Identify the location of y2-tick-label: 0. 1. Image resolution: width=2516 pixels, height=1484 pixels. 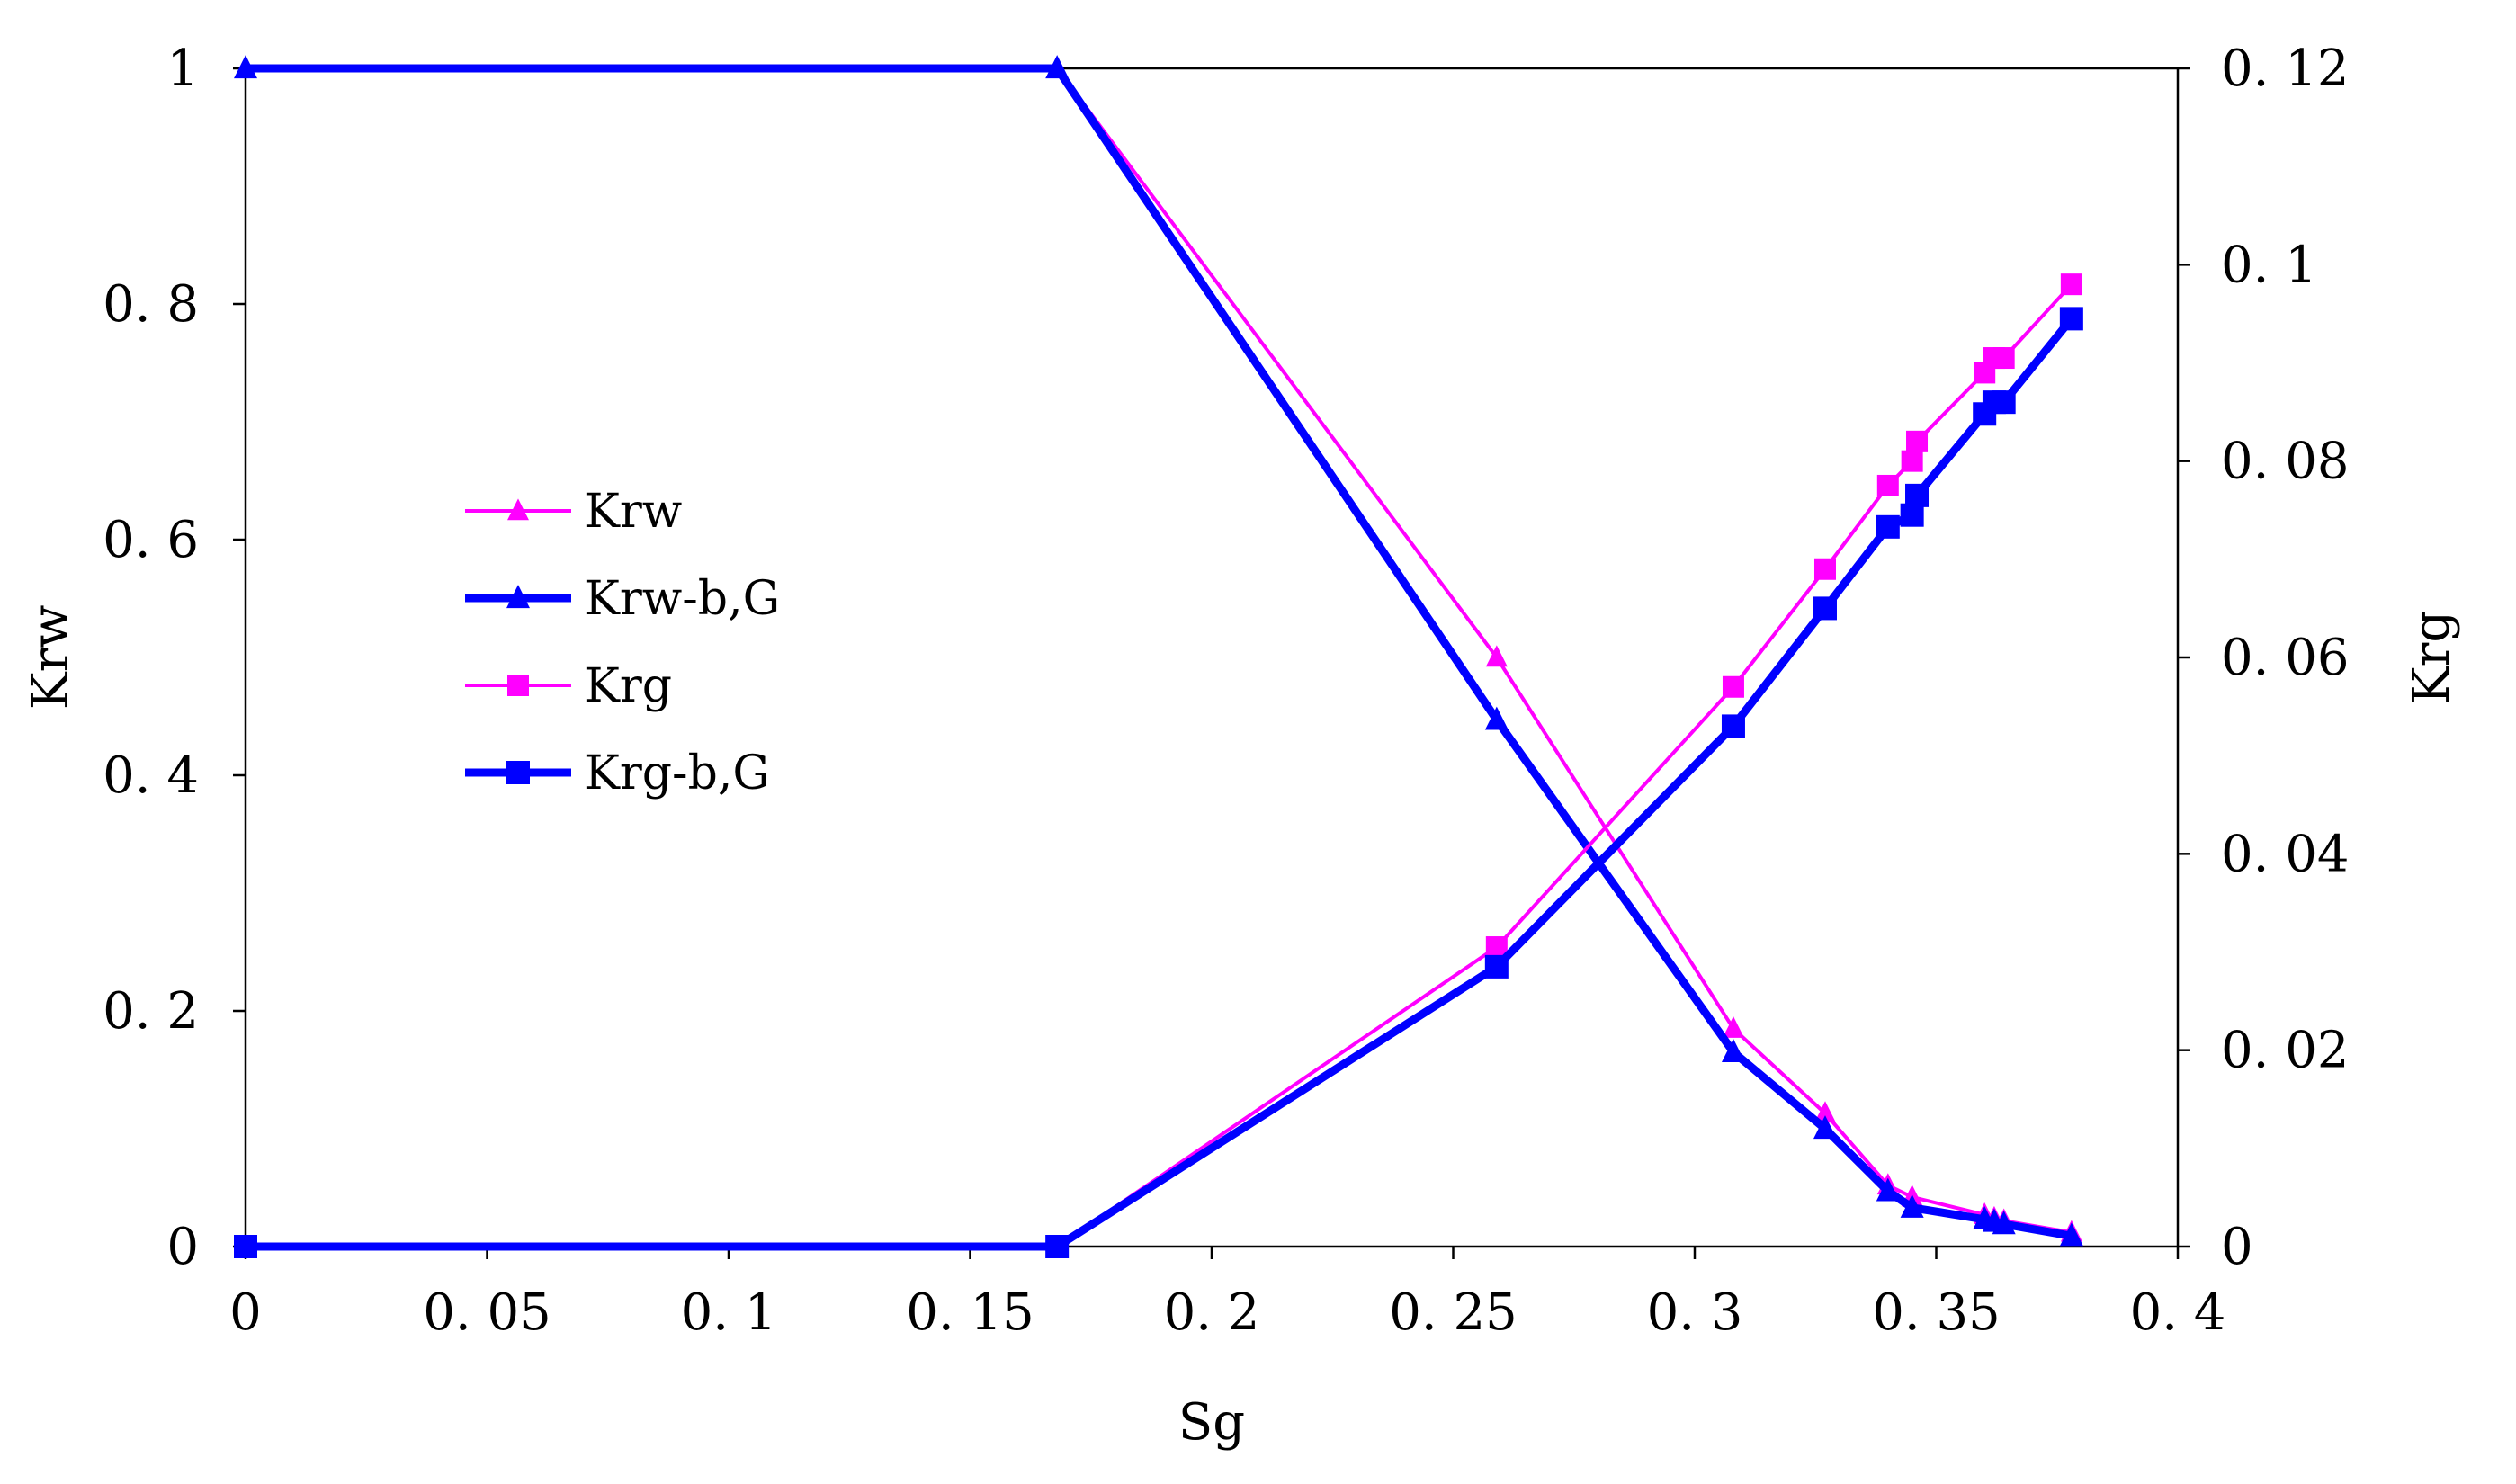
(2269, 265).